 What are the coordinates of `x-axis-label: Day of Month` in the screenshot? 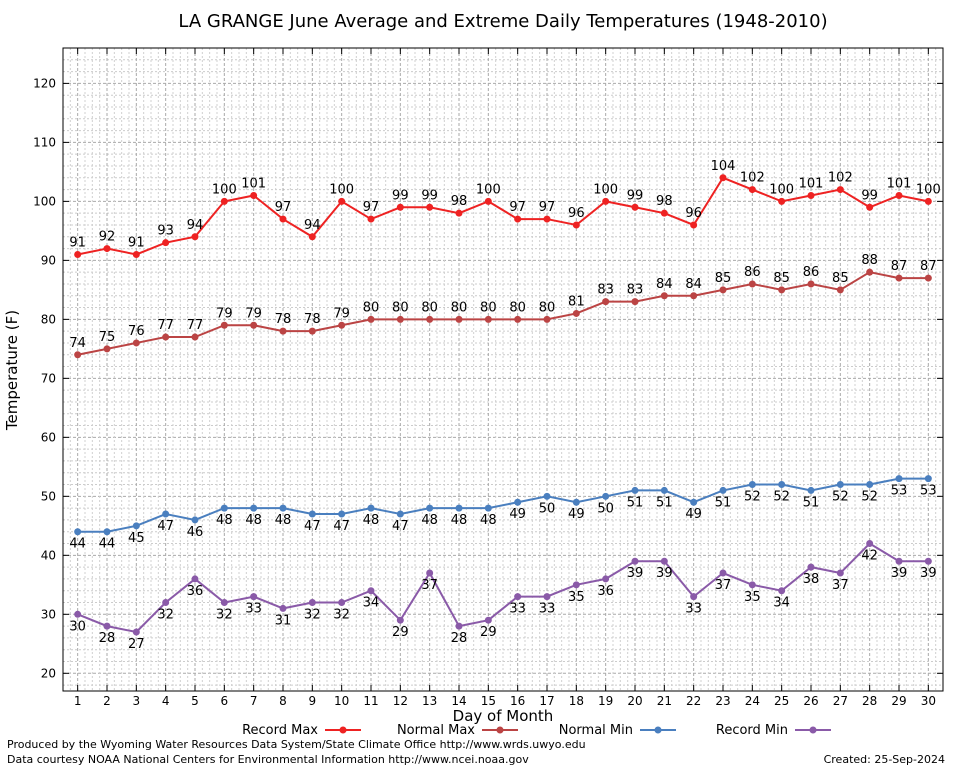 It's located at (503, 716).